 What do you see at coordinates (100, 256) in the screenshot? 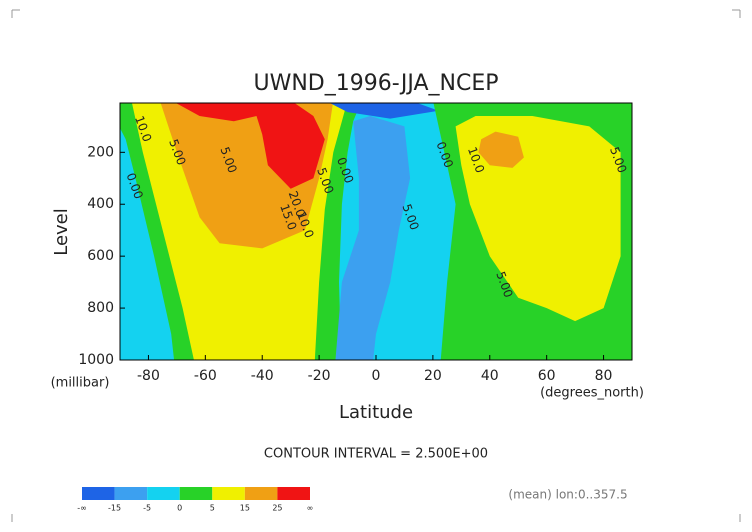
I see `y-tick-label: 600` at bounding box center [100, 256].